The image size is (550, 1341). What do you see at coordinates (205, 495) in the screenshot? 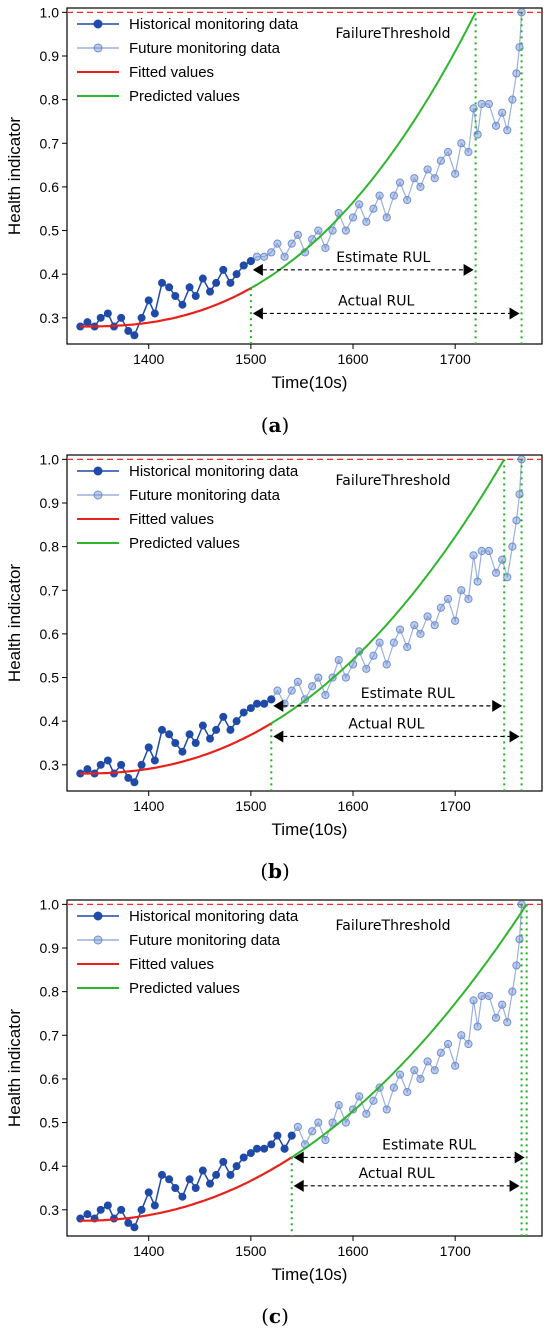
I see `legend-label-2: Future monitoring data` at bounding box center [205, 495].